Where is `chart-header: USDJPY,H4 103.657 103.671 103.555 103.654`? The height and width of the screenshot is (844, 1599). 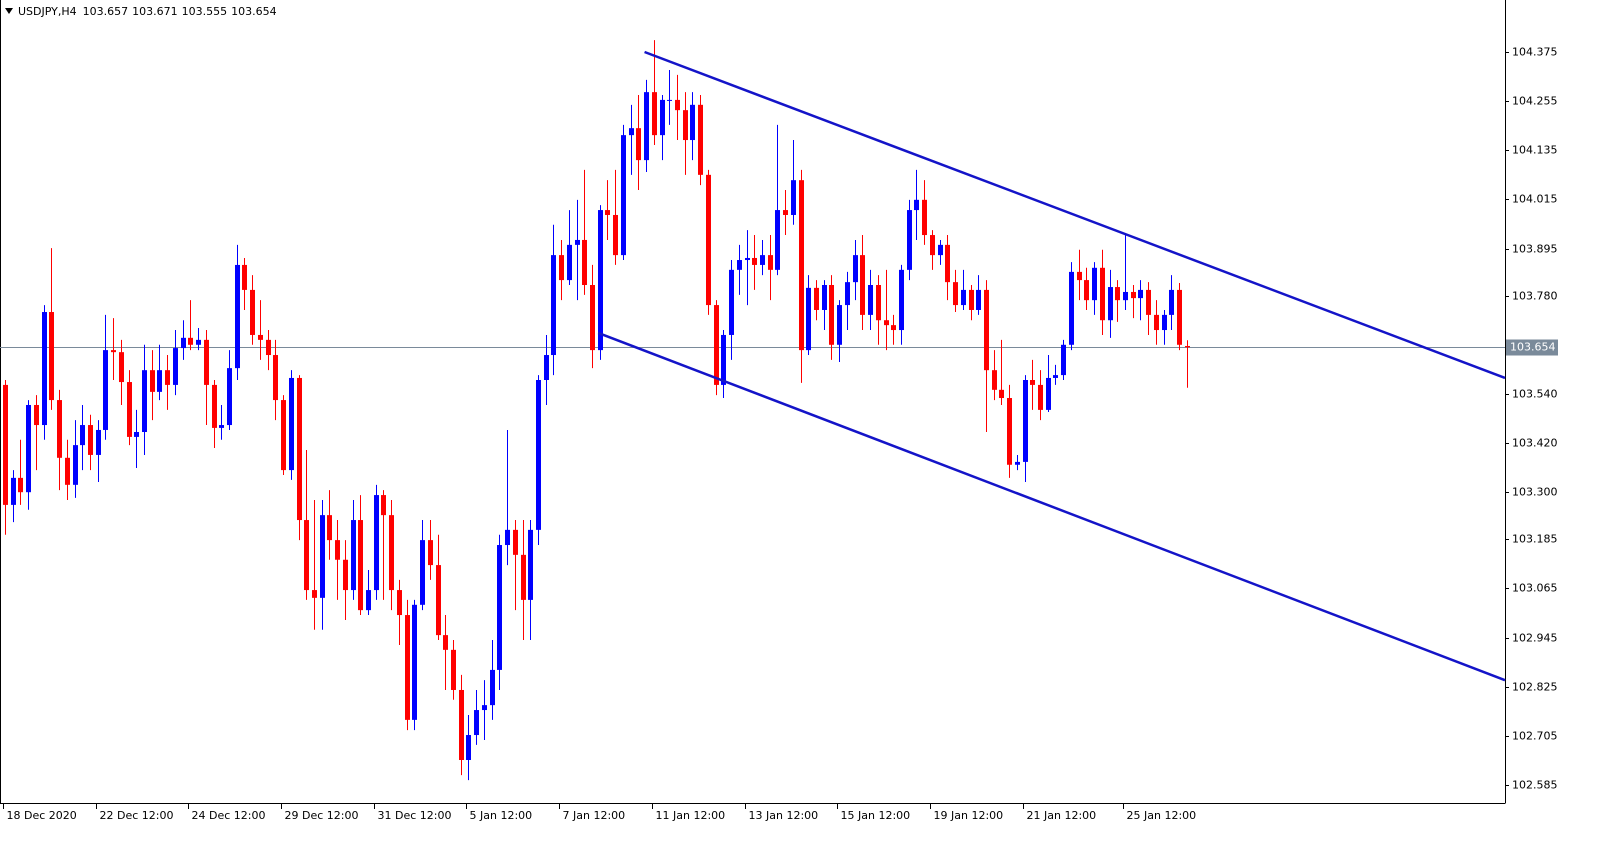
chart-header: USDJPY,H4 103.657 103.671 103.555 103.654 is located at coordinates (147, 11).